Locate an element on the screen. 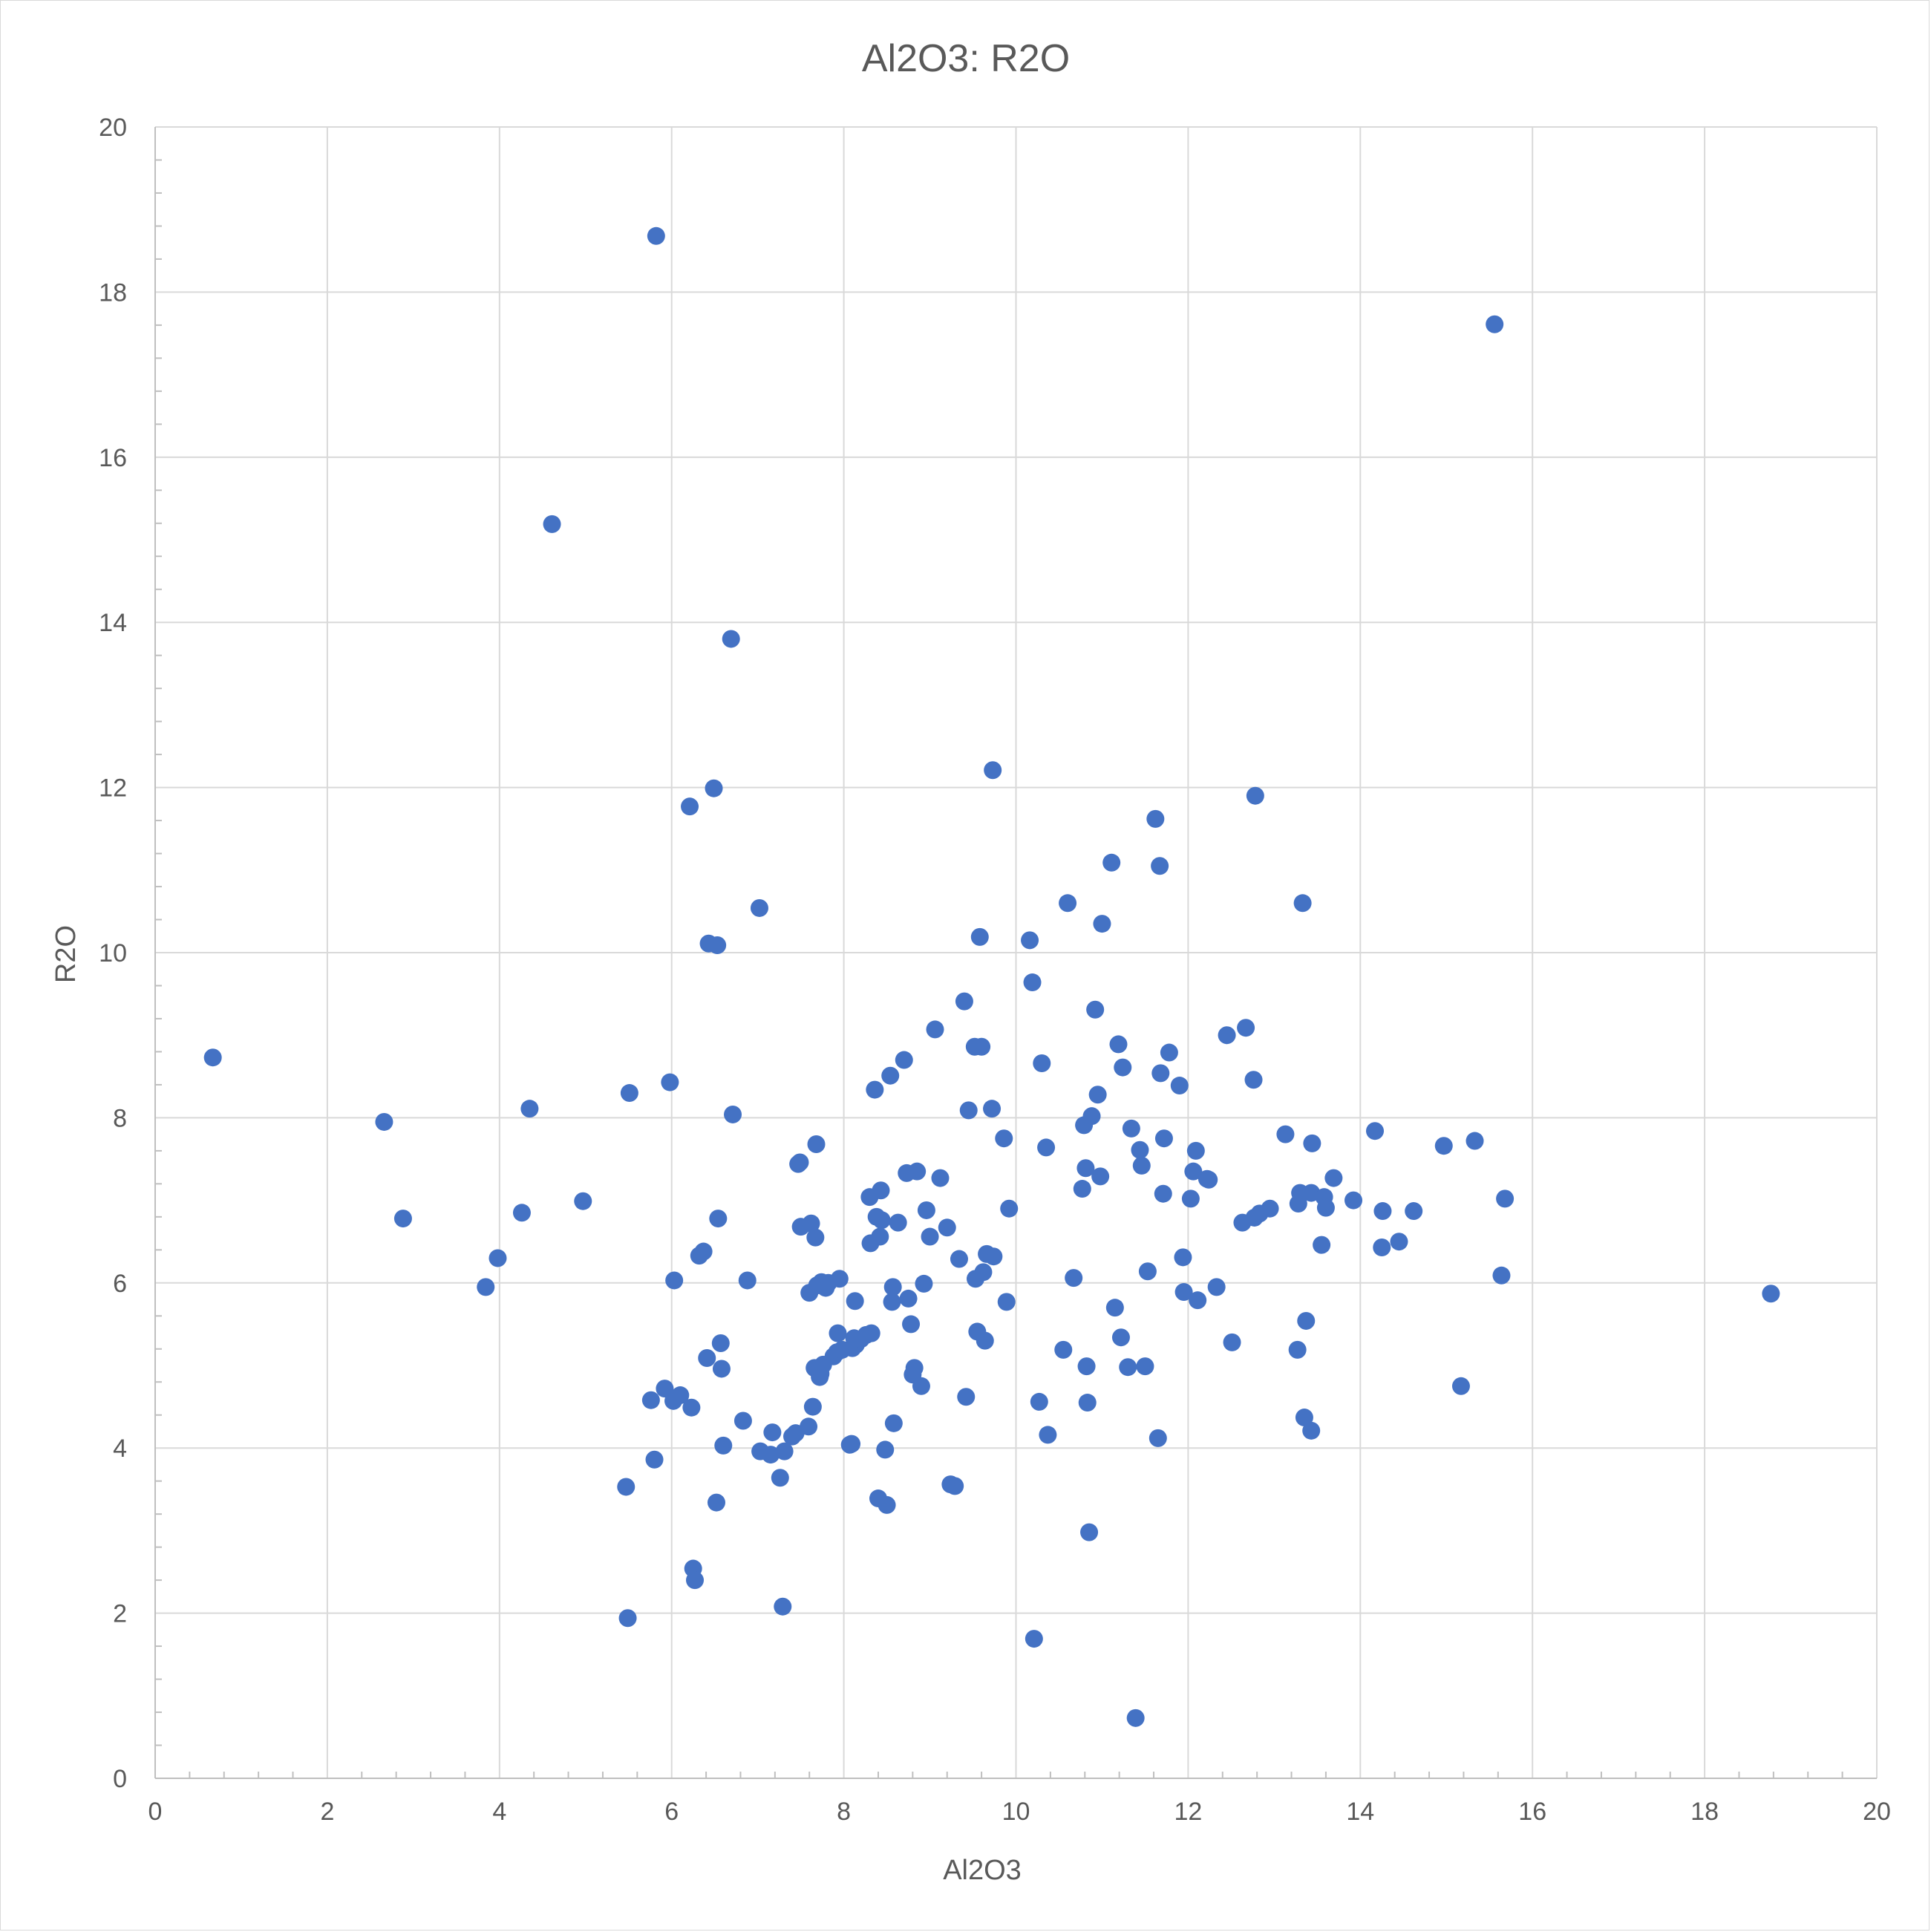 Image resolution: width=1931 pixels, height=1932 pixels. y-axis-label: R2O is located at coordinates (66, 954).